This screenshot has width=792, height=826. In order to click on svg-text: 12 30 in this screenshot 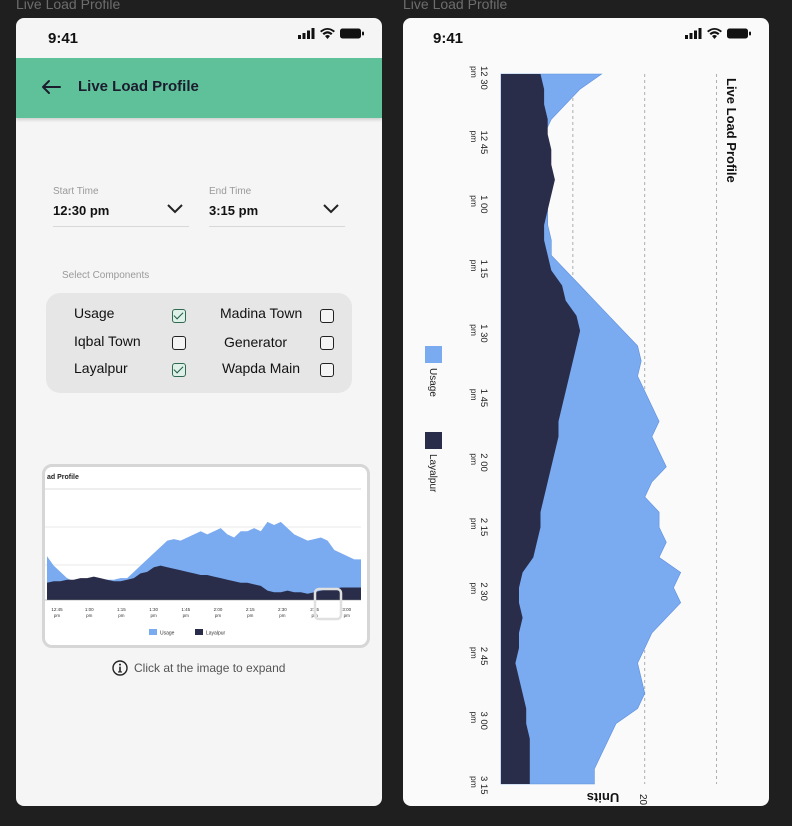, I will do `click(483, 78)`.